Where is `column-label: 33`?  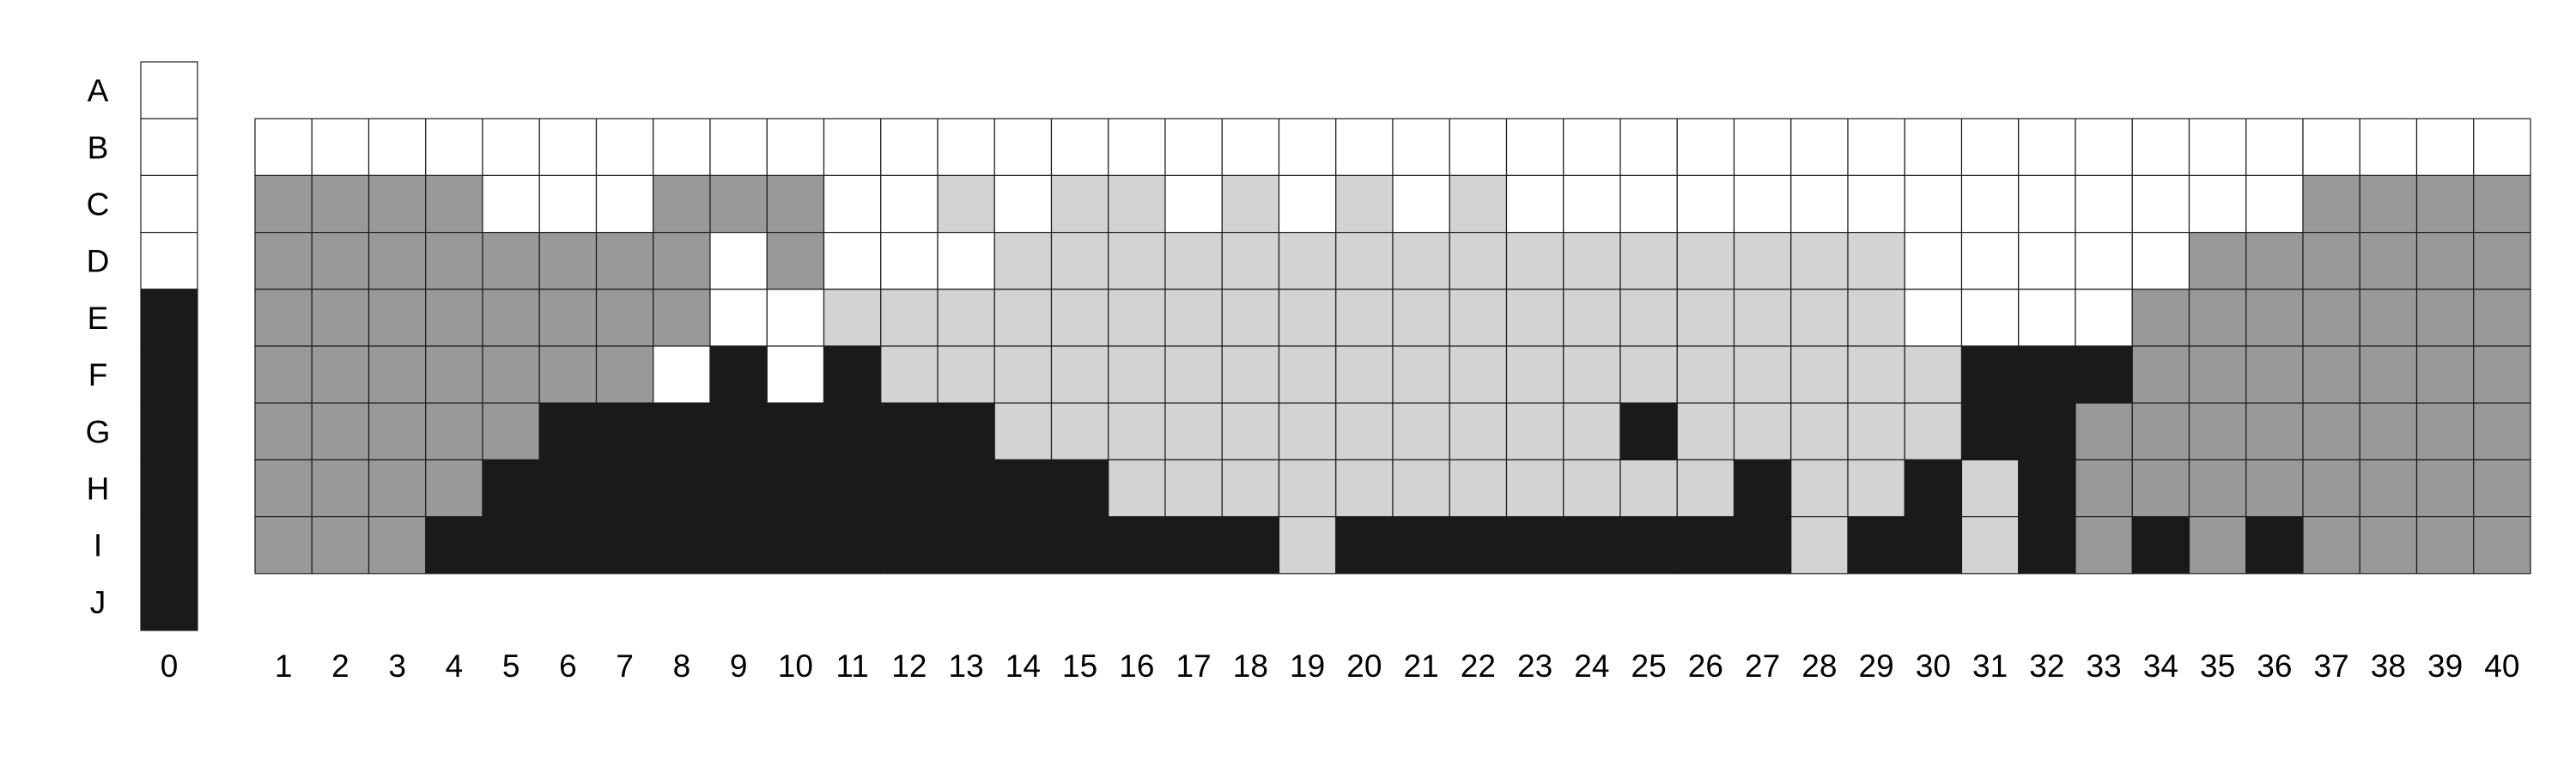
column-label: 33 is located at coordinates (2104, 666).